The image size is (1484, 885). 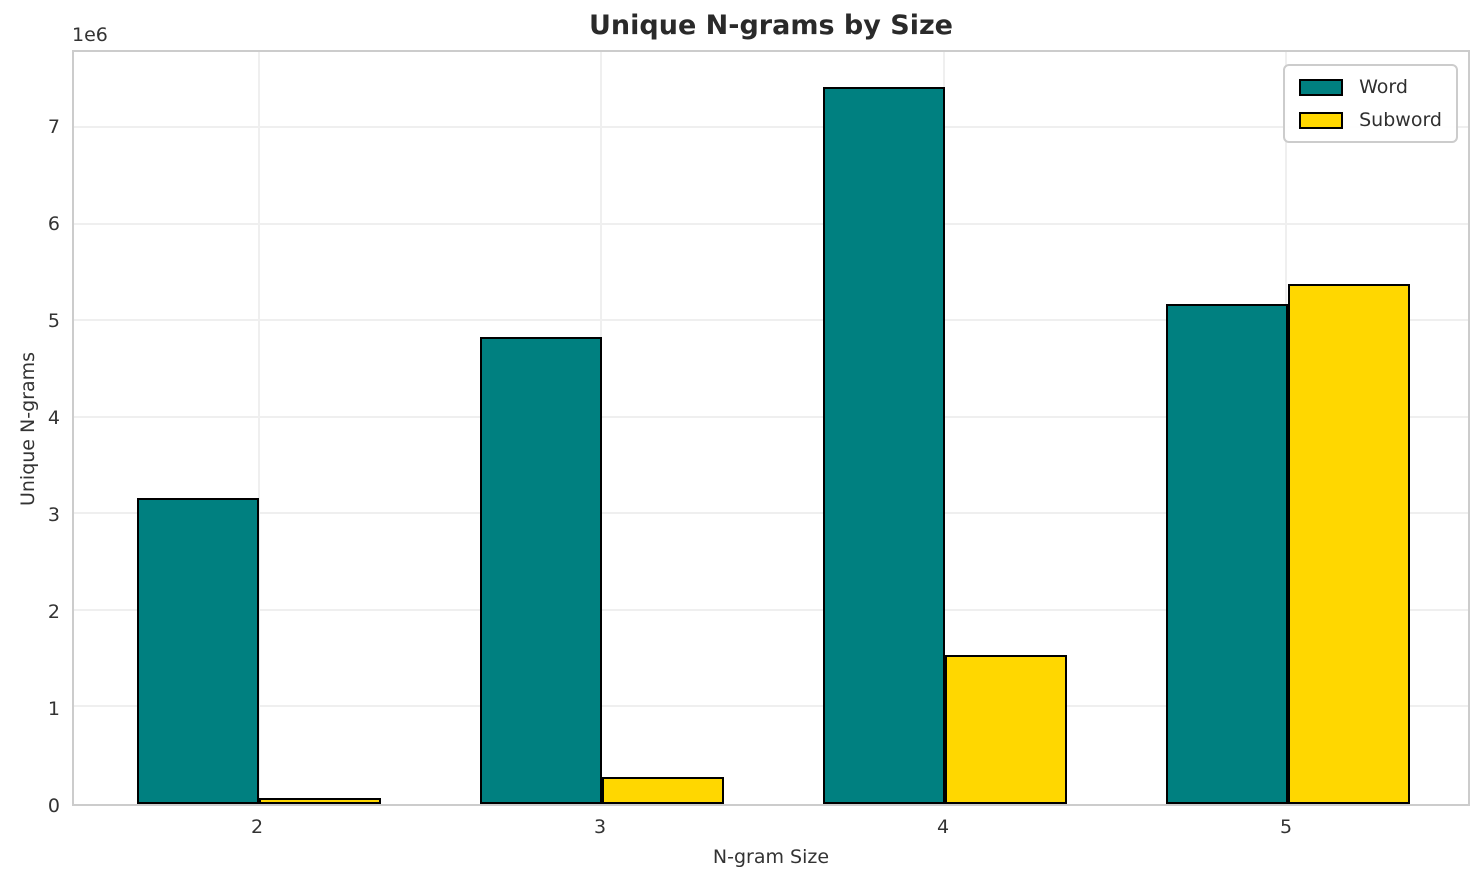 I want to click on legend: Word Subword, so click(x=1370, y=103).